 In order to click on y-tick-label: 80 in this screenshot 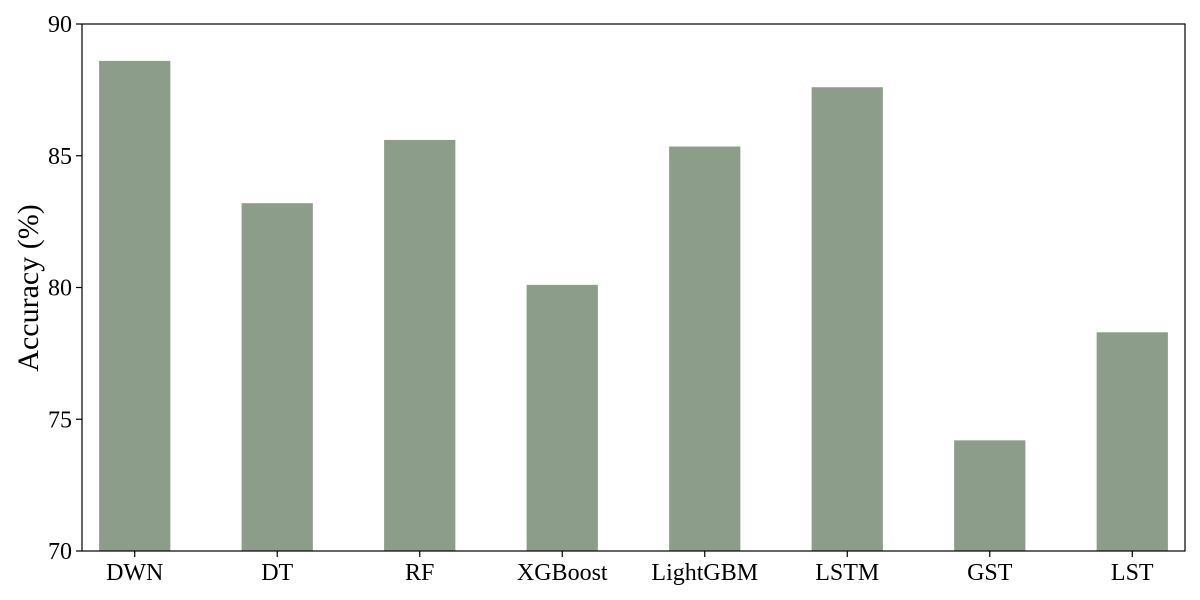, I will do `click(60, 289)`.